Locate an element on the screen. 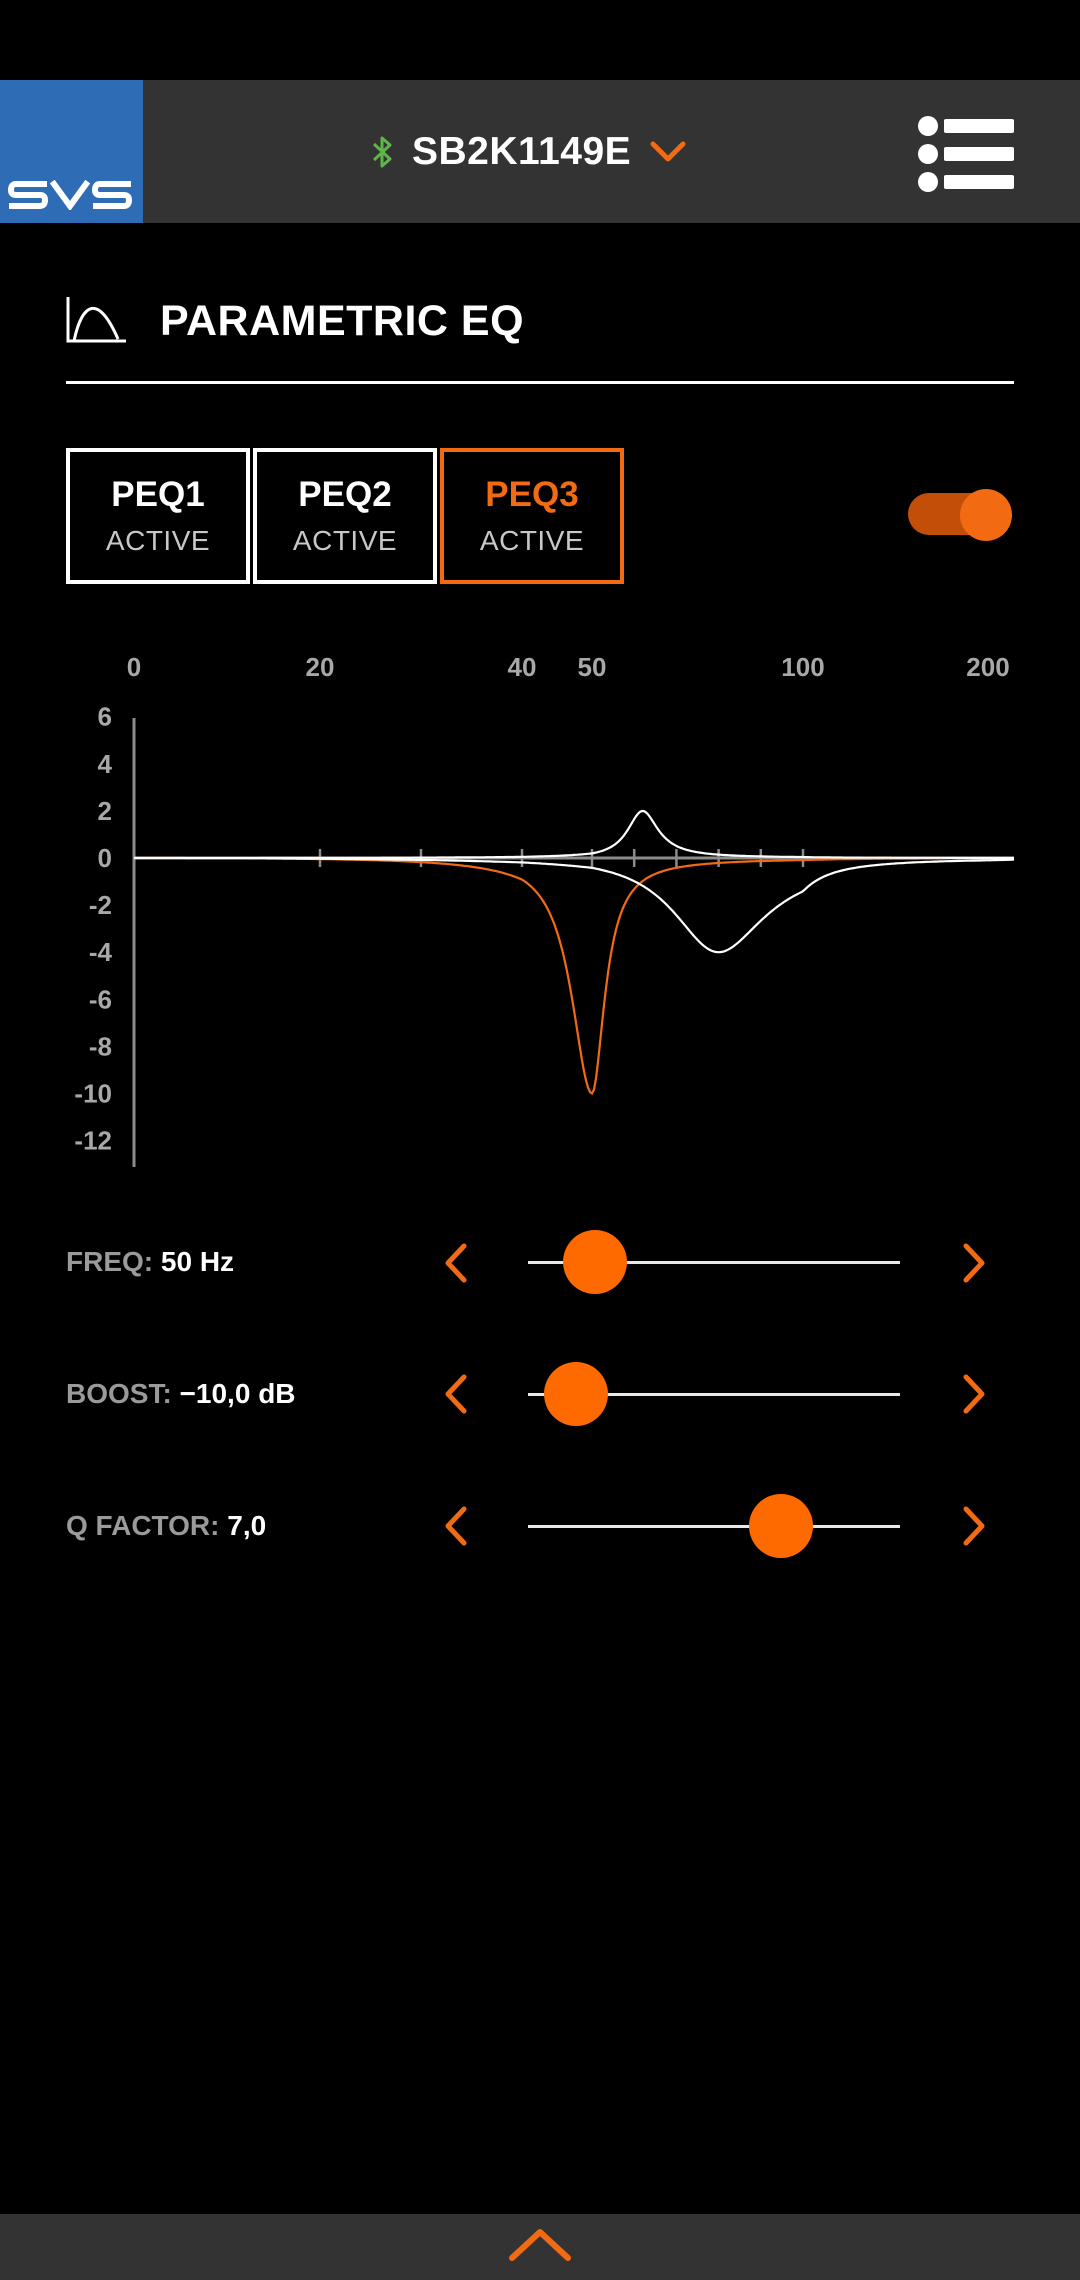 The image size is (1080, 2280). device-name: SB2K1149E is located at coordinates (522, 151).